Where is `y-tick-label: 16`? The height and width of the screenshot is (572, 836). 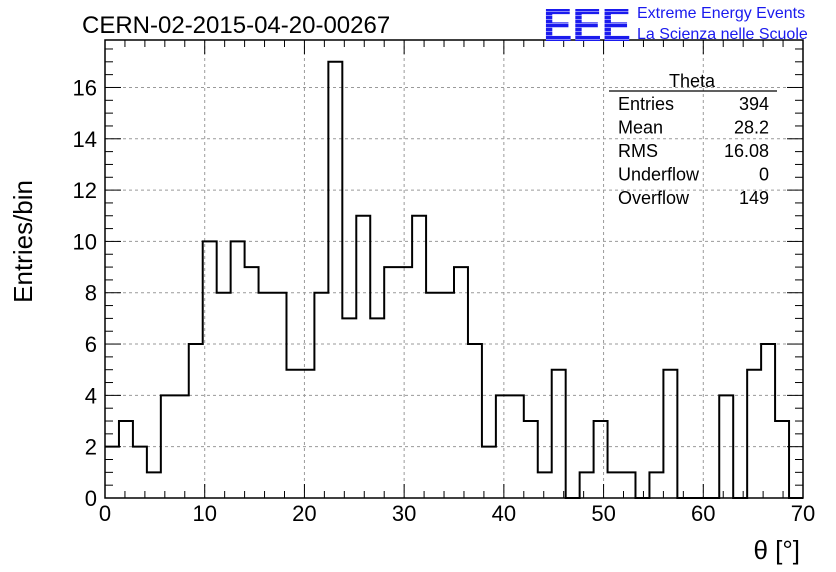 y-tick-label: 16 is located at coordinates (85, 87).